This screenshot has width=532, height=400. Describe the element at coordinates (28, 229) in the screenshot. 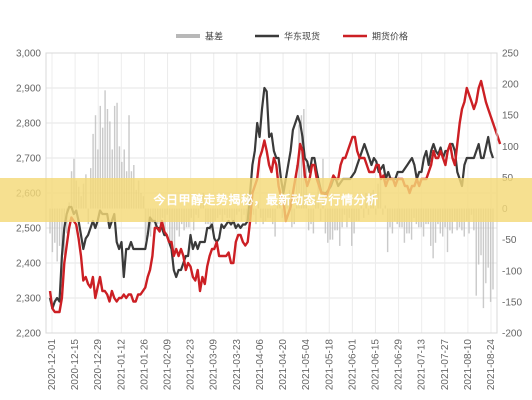

I see `left-tick-label: 2,500` at that location.